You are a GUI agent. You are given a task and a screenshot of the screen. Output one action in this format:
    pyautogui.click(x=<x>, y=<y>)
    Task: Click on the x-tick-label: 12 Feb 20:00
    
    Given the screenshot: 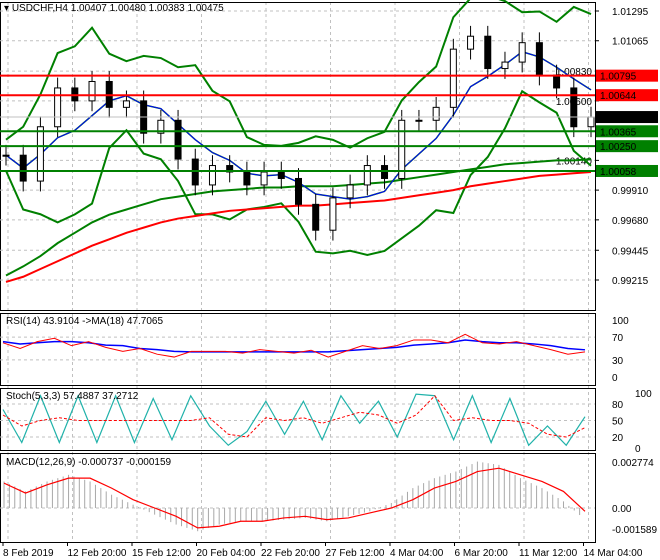 What is the action you would take?
    pyautogui.click(x=97, y=553)
    